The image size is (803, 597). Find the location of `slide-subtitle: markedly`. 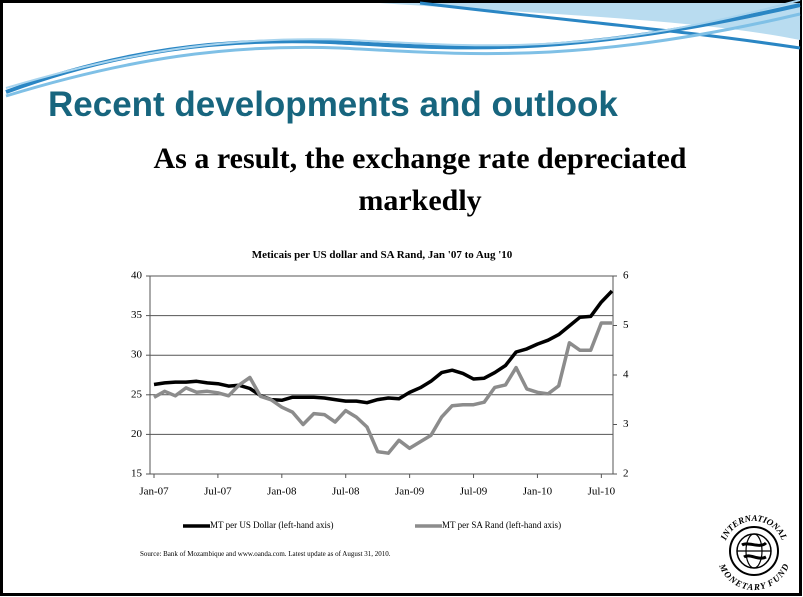

slide-subtitle: markedly is located at coordinates (419, 200).